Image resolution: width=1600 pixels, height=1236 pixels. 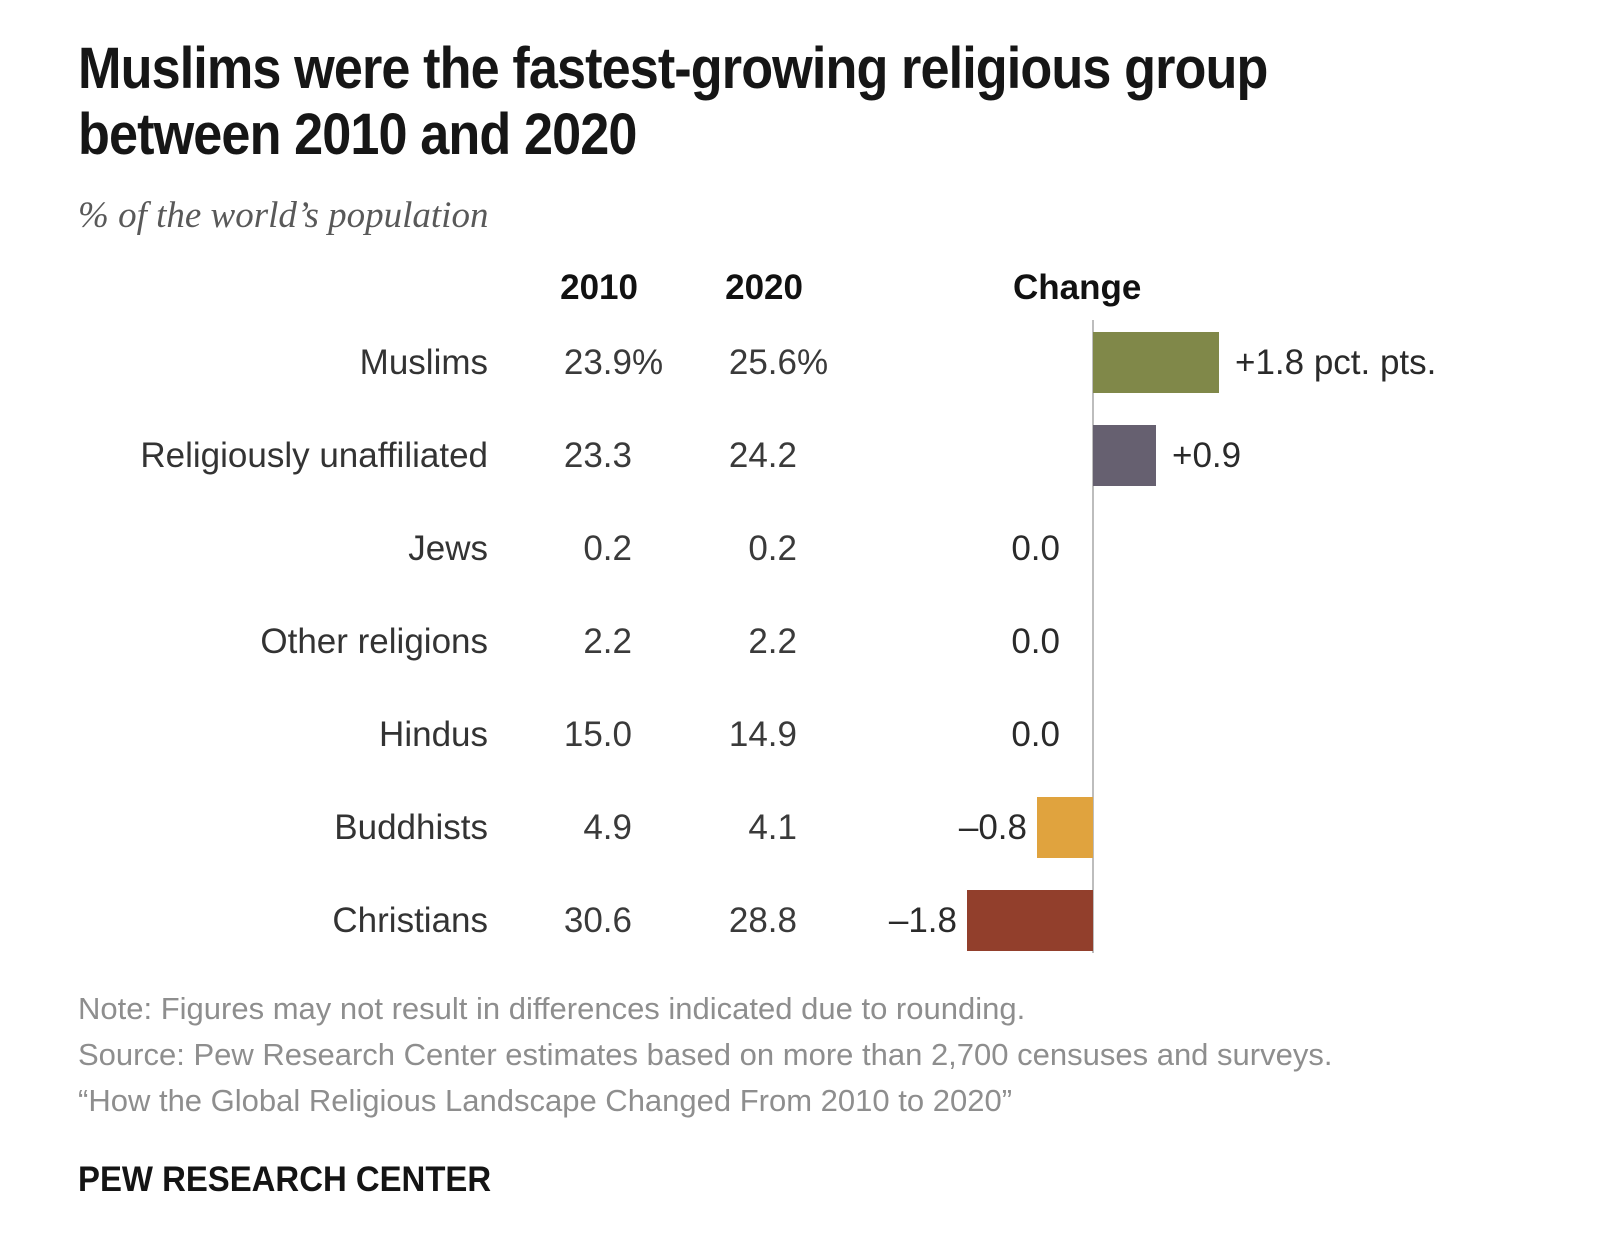 I want to click on table-row-other-religions: Other religions 2.2 2.2 0.0, so click(x=800, y=641).